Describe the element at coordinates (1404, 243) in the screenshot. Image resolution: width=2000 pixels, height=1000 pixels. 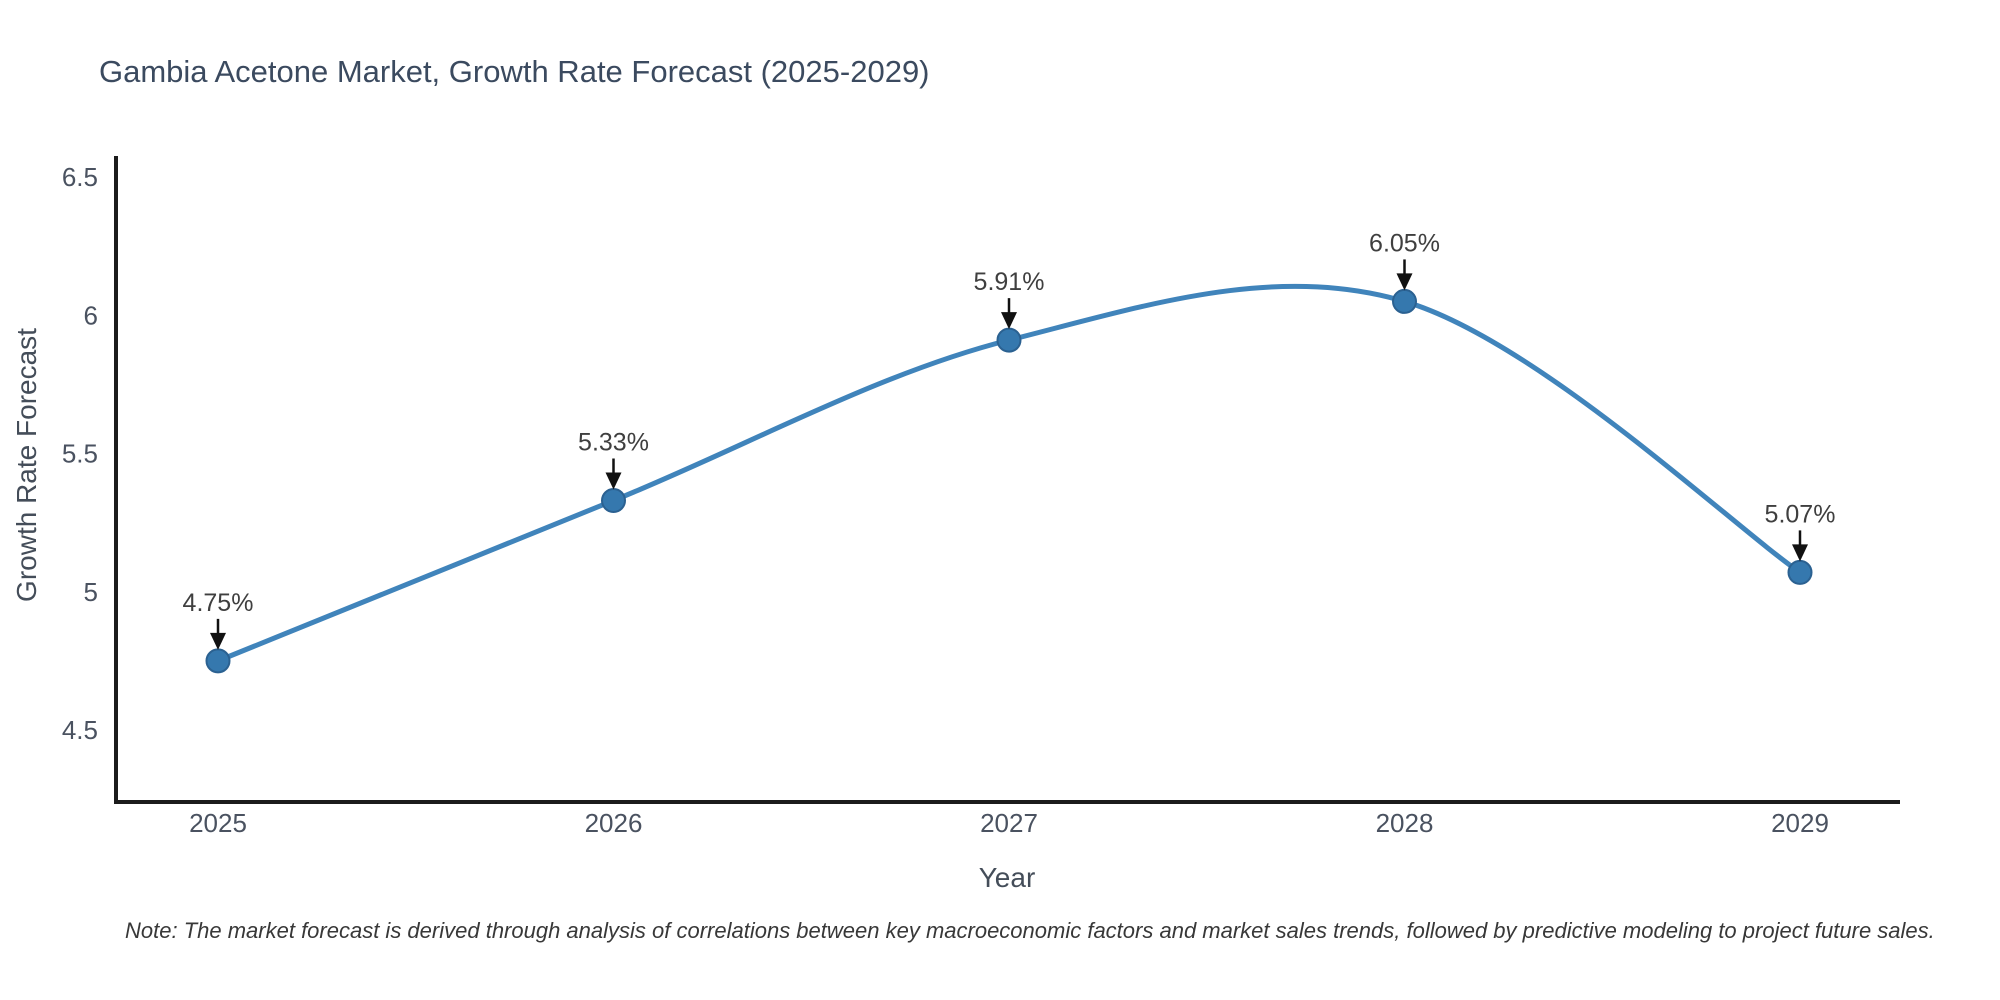
I see `data-point-label: 6.05%` at that location.